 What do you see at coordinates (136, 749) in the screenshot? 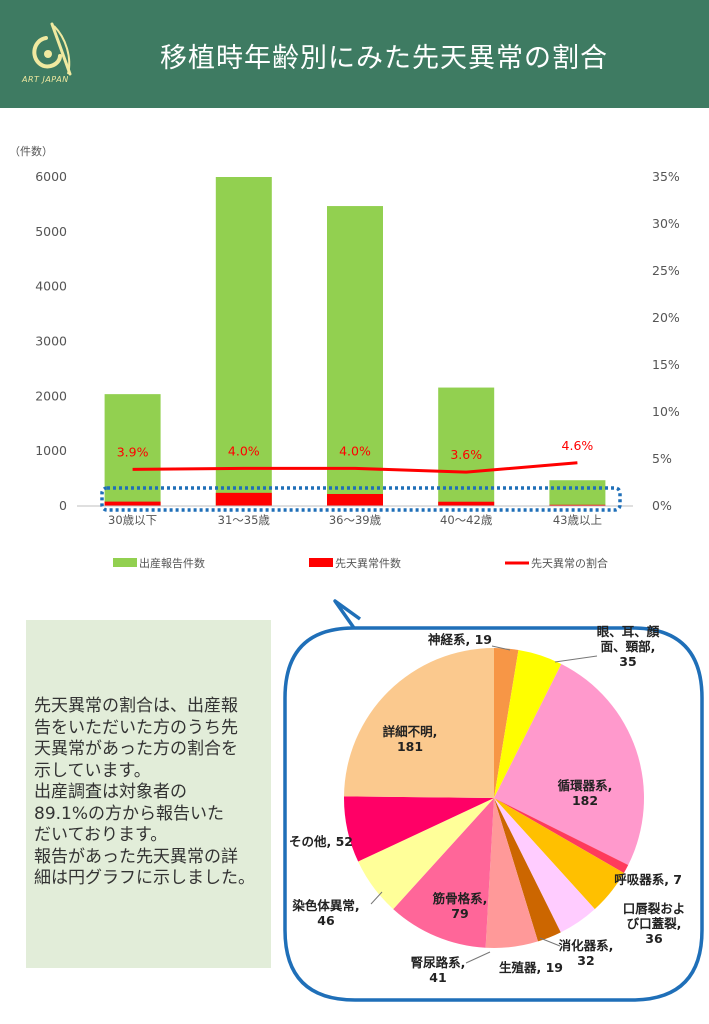
I see `note-line: 天異常があった方の割合を` at bounding box center [136, 749].